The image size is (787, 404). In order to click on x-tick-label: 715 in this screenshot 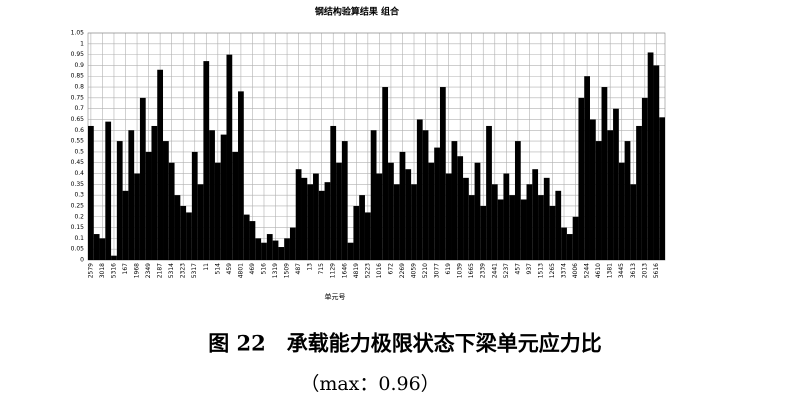, I will do `click(321, 269)`.